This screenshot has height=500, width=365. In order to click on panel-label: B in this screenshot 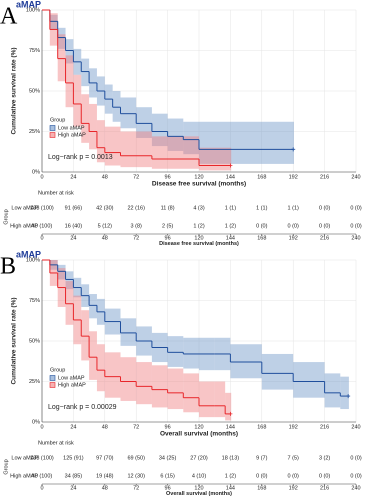, I will do `click(8, 267)`.